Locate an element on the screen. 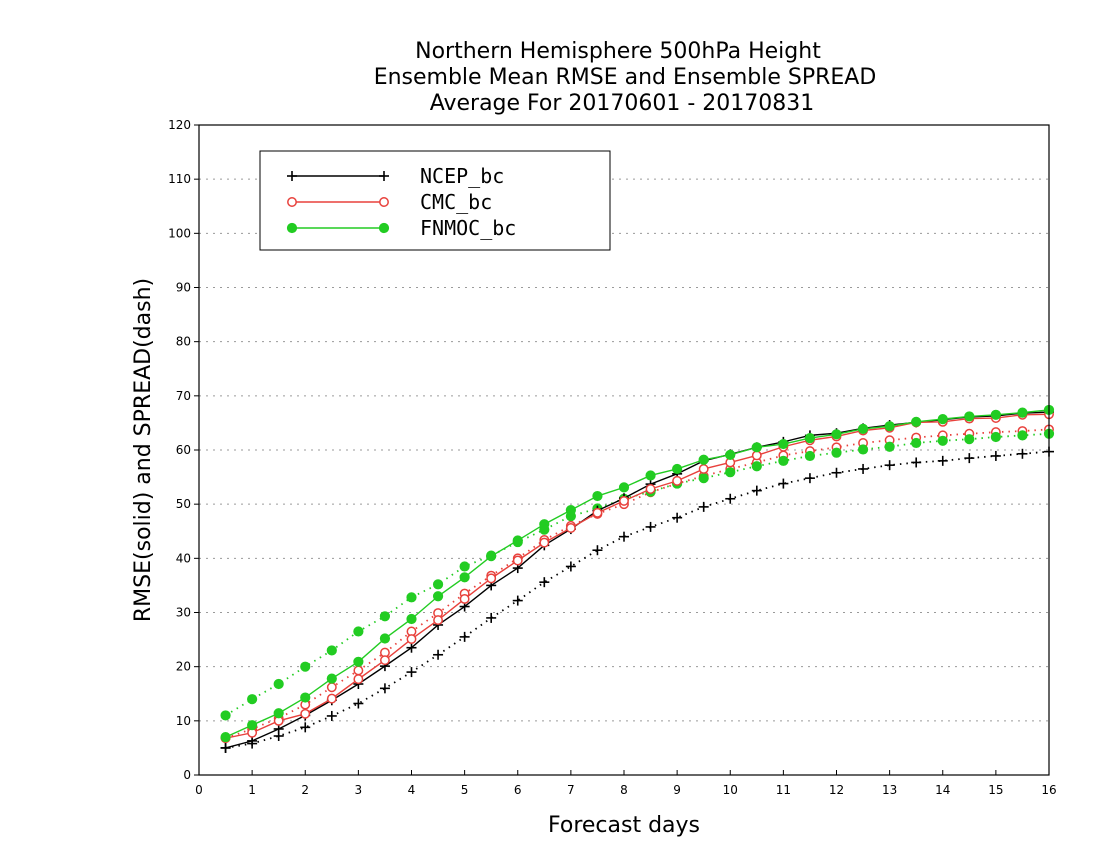 This screenshot has height=850, width=1100. legend-entry: FNMOC_bc is located at coordinates (401, 228).